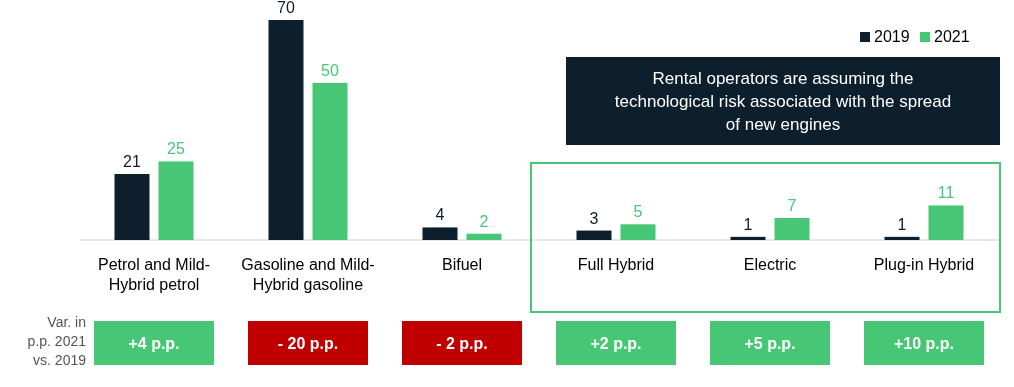 This screenshot has width=1014, height=387. Describe the element at coordinates (770, 264) in the screenshot. I see `x-tick-label: Electric` at that location.